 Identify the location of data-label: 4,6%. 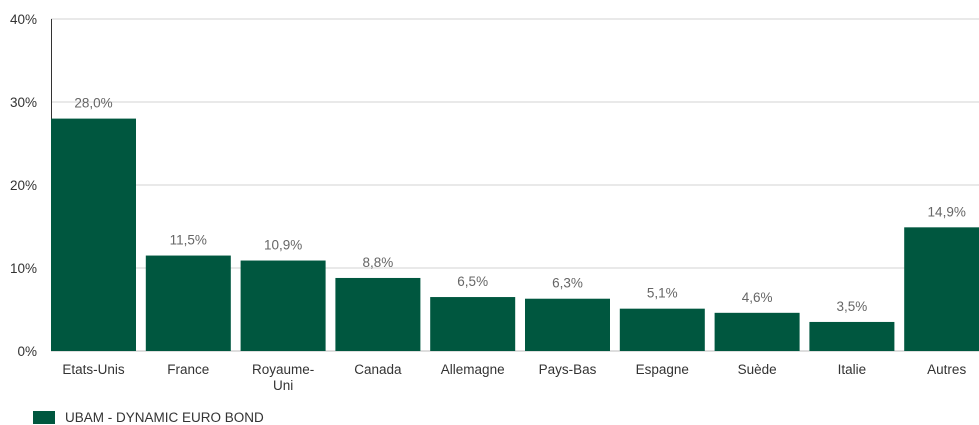
(757, 297).